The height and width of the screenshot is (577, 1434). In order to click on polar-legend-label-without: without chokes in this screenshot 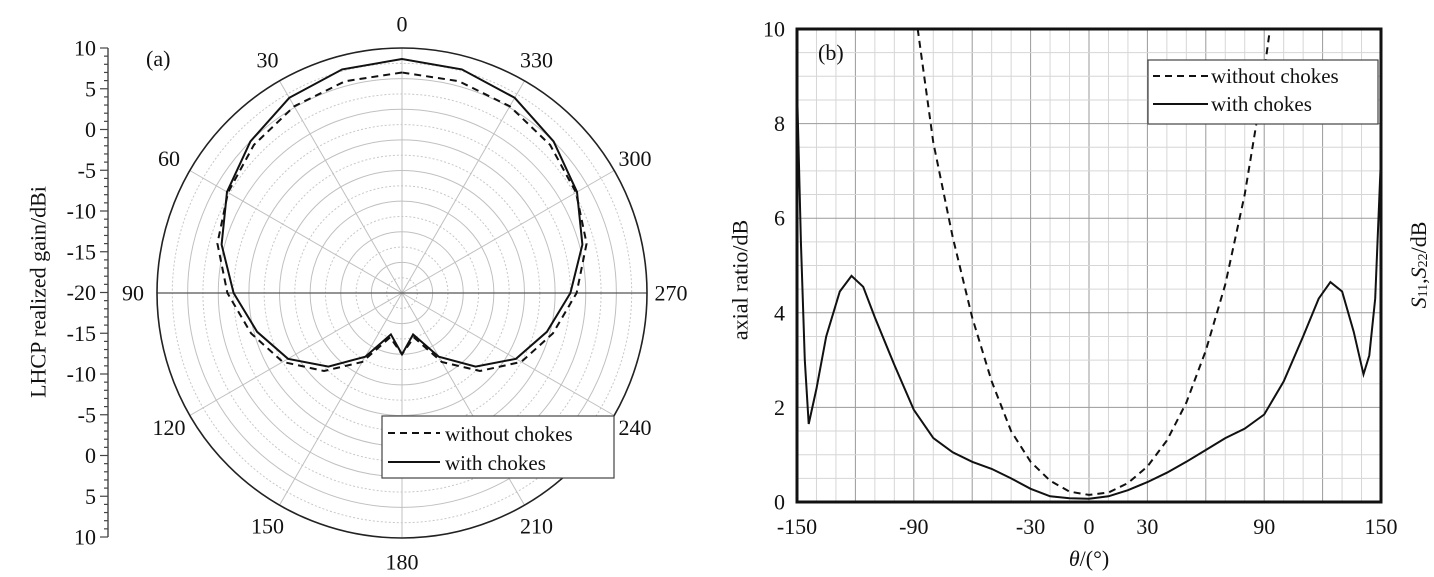, I will do `click(509, 434)`.